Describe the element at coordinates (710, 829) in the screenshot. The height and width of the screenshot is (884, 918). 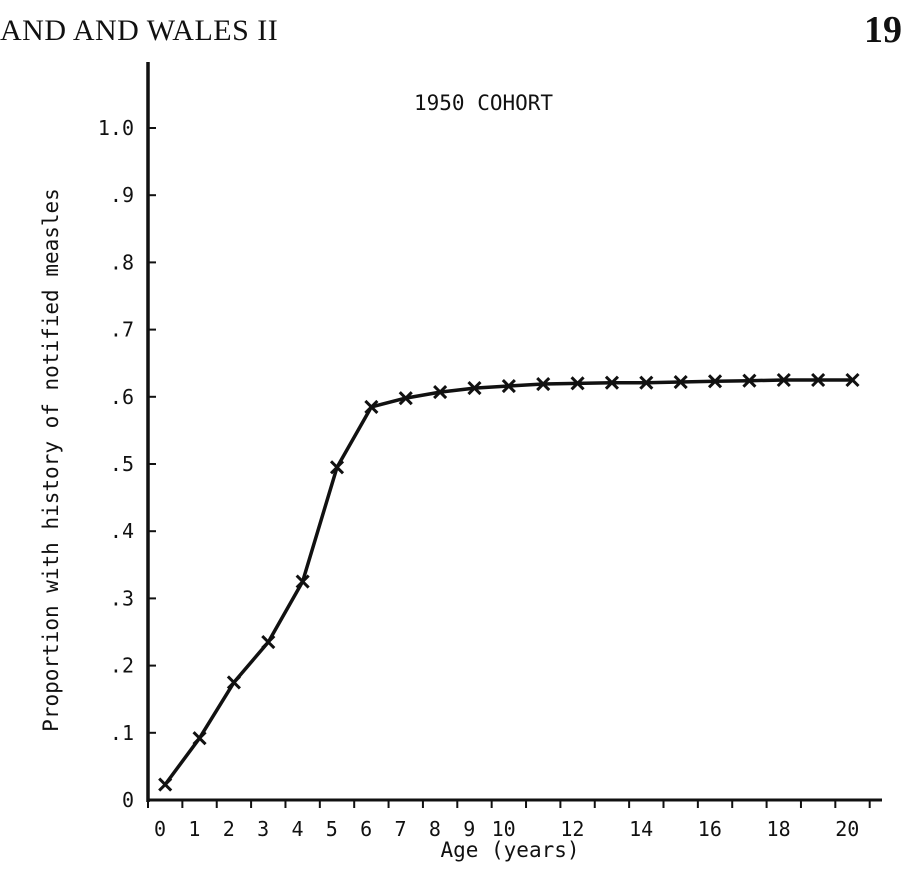
I see `x-tick-label: 16` at that location.